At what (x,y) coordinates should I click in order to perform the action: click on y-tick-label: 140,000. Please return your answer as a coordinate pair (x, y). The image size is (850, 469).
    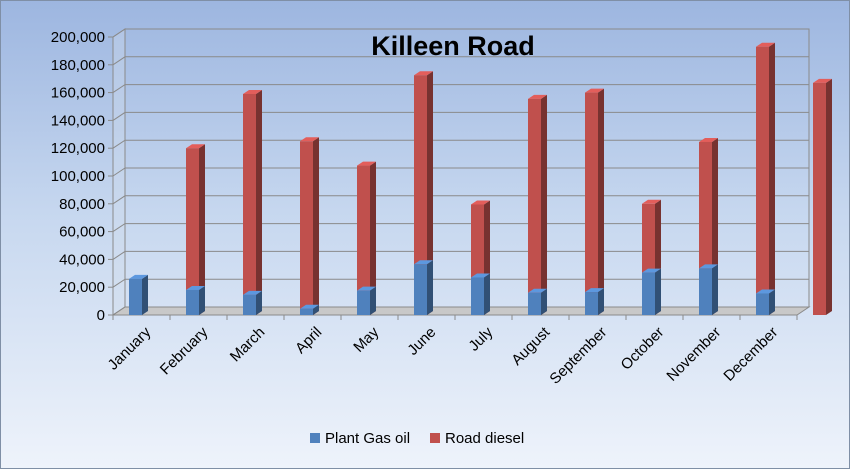
    Looking at the image, I should click on (78, 120).